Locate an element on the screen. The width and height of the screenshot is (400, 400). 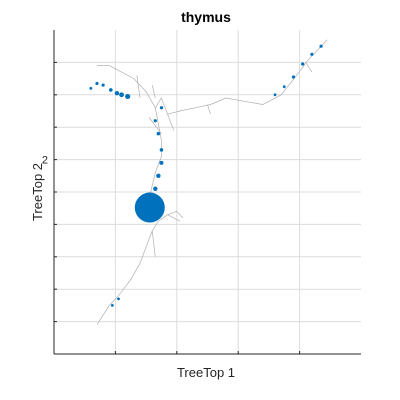
tick-labels: 2 is located at coordinates (45, 161).